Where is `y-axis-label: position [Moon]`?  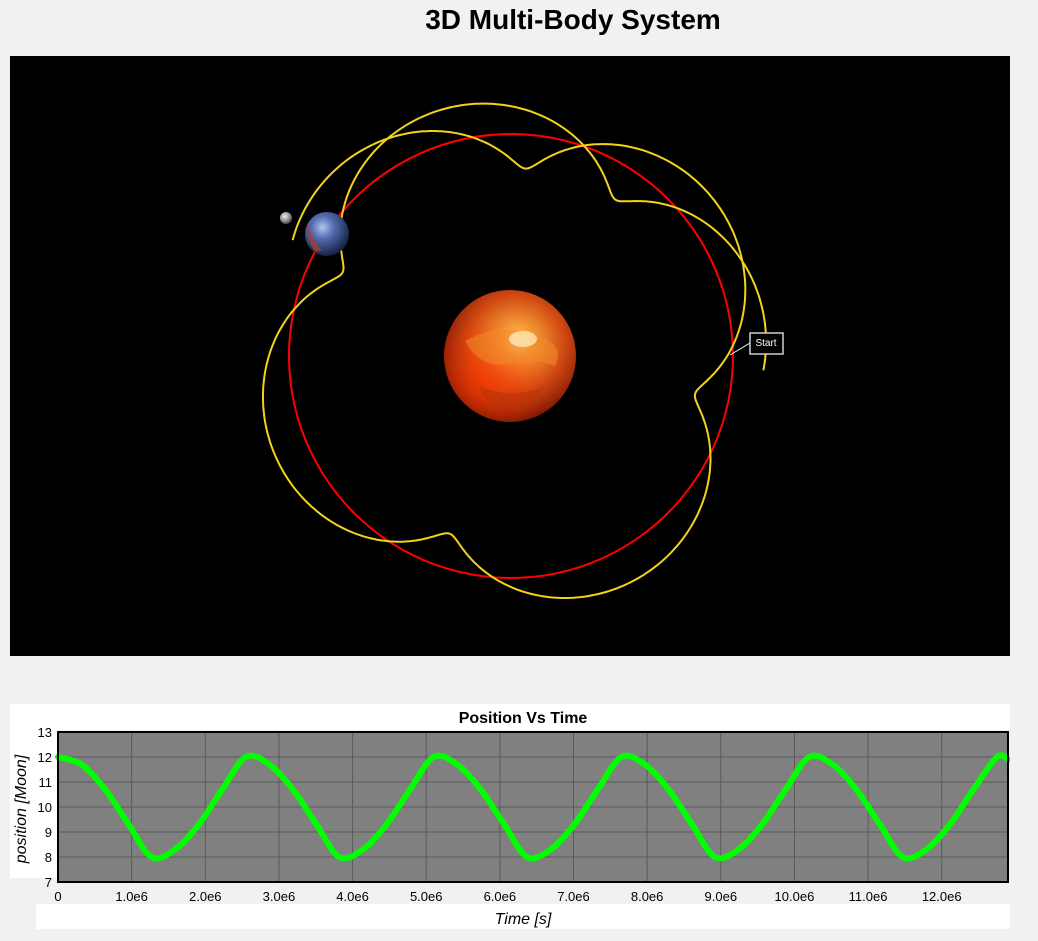
y-axis-label: position [Moon] is located at coordinates (21, 809).